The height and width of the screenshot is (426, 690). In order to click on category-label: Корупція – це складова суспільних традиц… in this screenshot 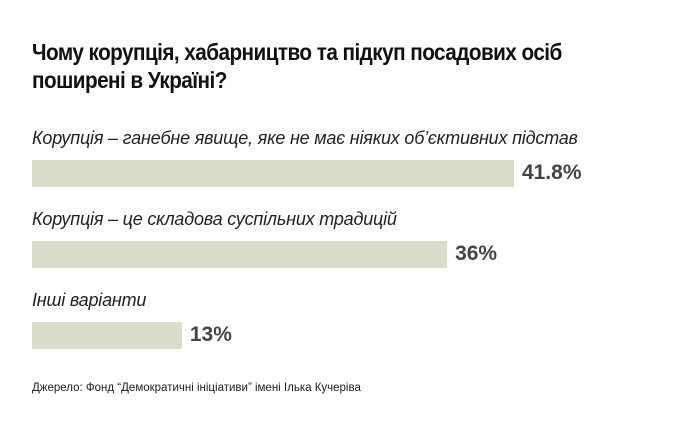, I will do `click(214, 219)`.